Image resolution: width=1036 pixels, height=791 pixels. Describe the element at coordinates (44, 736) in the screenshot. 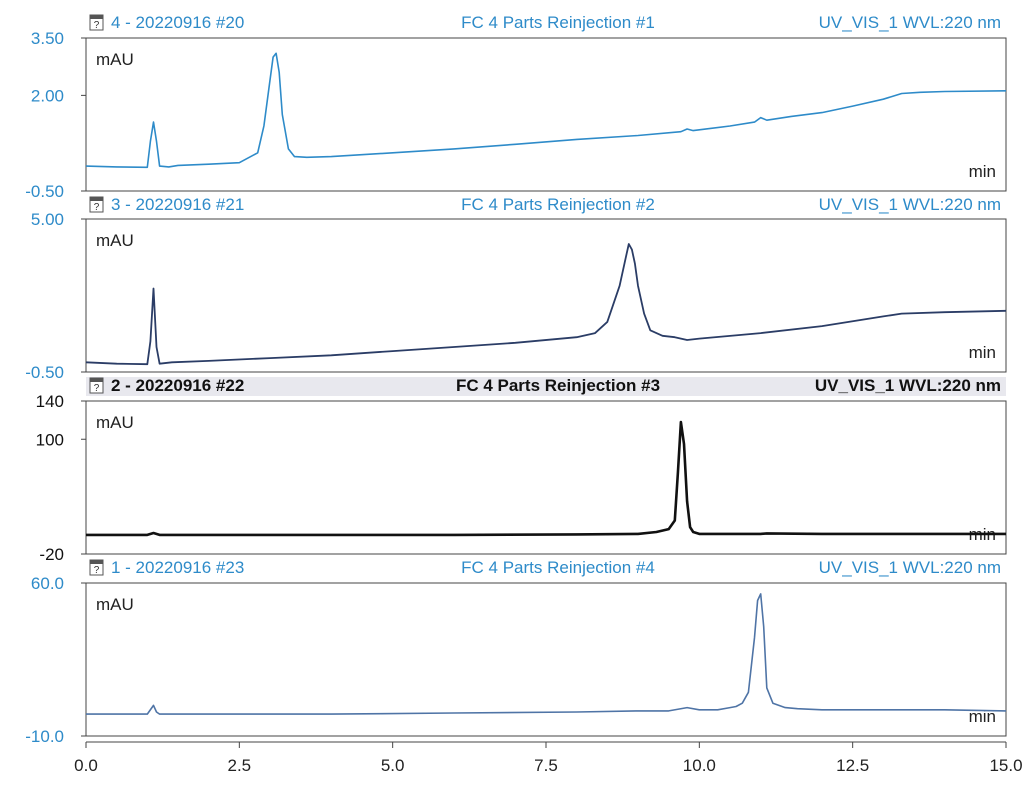

I see `y-tick-label: -10.0` at that location.